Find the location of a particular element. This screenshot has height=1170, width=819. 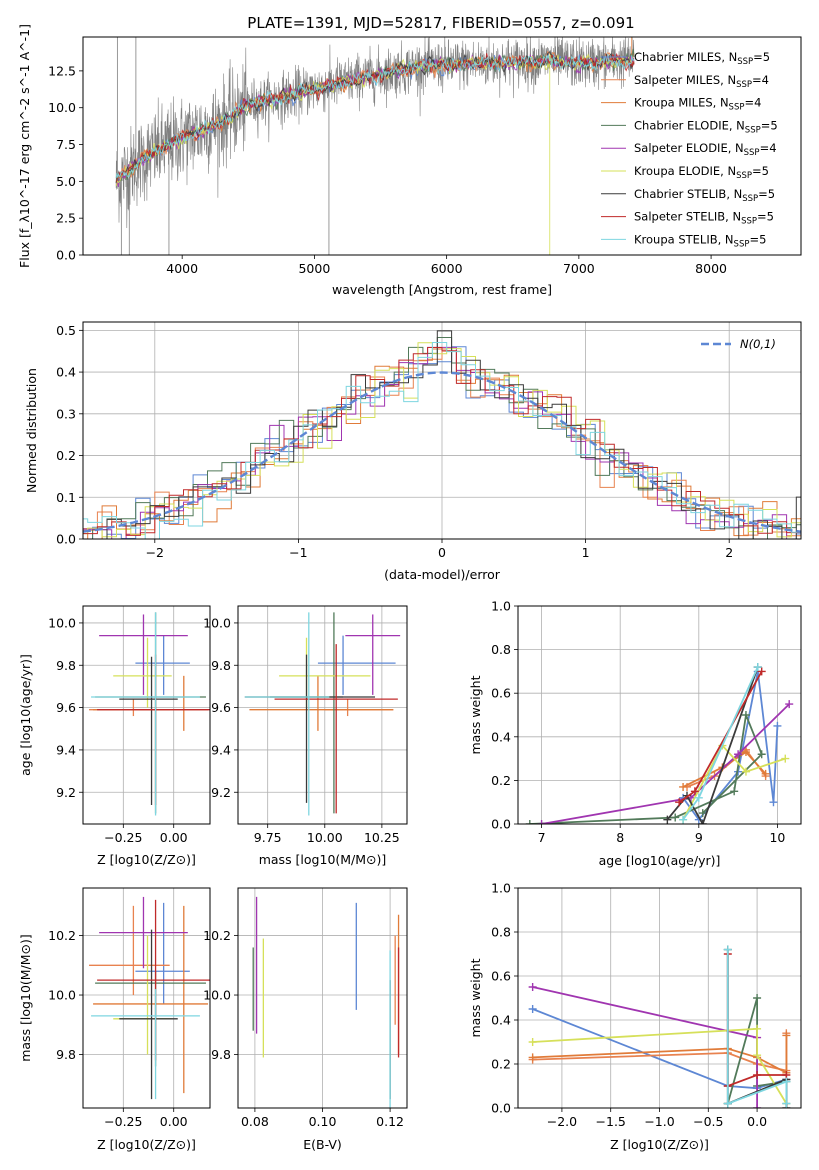

weight_vs_Z-ytick-label: 0.8 is located at coordinates (501, 932).